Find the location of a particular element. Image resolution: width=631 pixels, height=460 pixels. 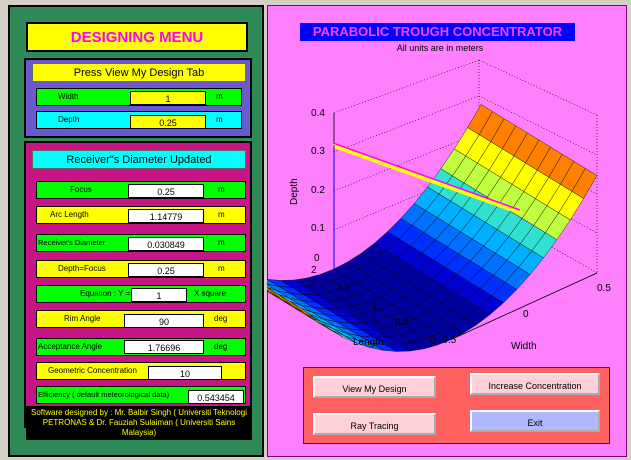

ray-tracing-button: Ray Tracing is located at coordinates (374, 424).